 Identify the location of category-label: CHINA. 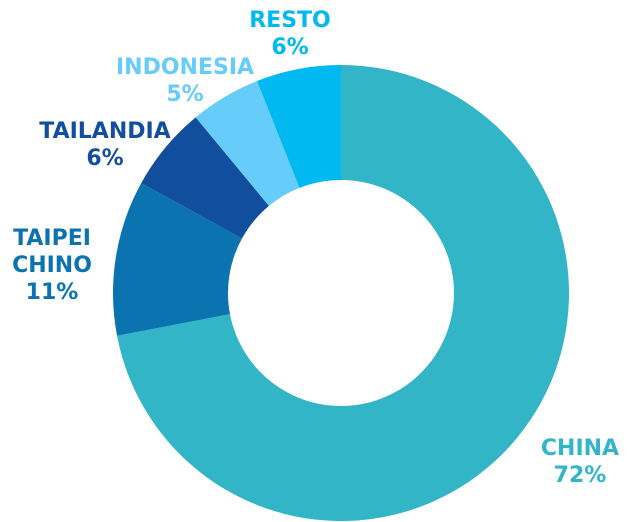
(580, 448).